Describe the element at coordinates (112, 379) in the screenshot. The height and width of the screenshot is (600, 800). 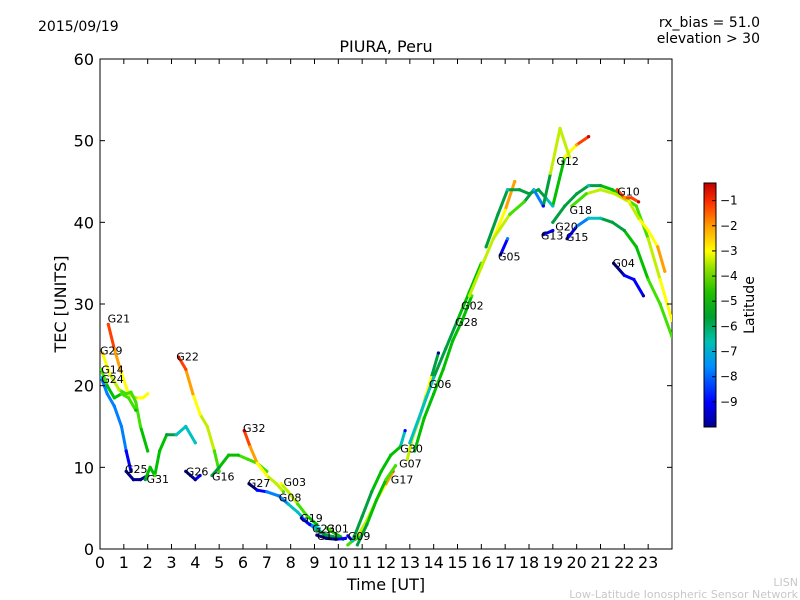
I see `satellite-label: G24` at that location.